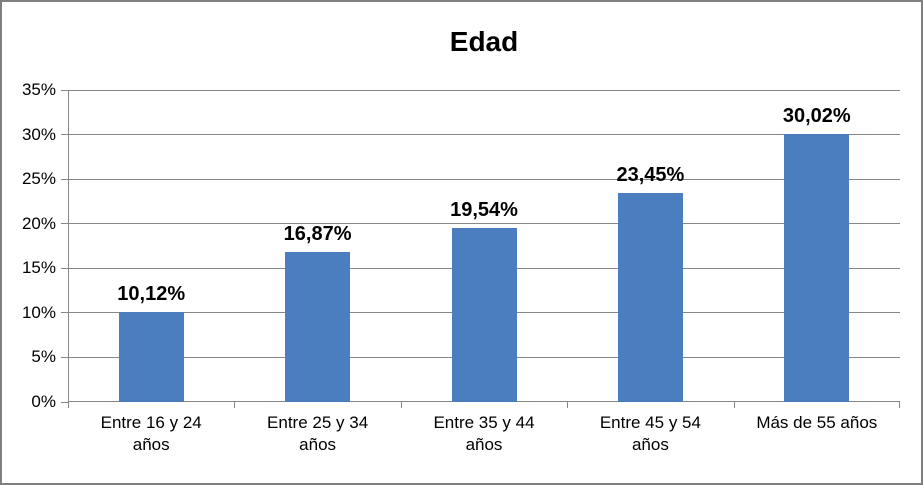  Describe the element at coordinates (817, 422) in the screenshot. I see `x-category-label: Más de 55 años` at that location.